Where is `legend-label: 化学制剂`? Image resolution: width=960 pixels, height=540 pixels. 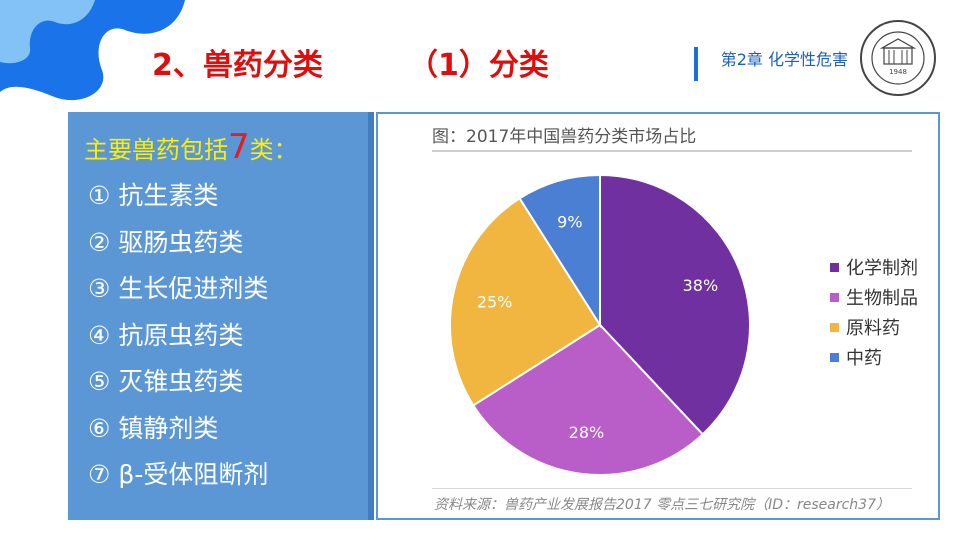 legend-label: 化学制剂 is located at coordinates (882, 268).